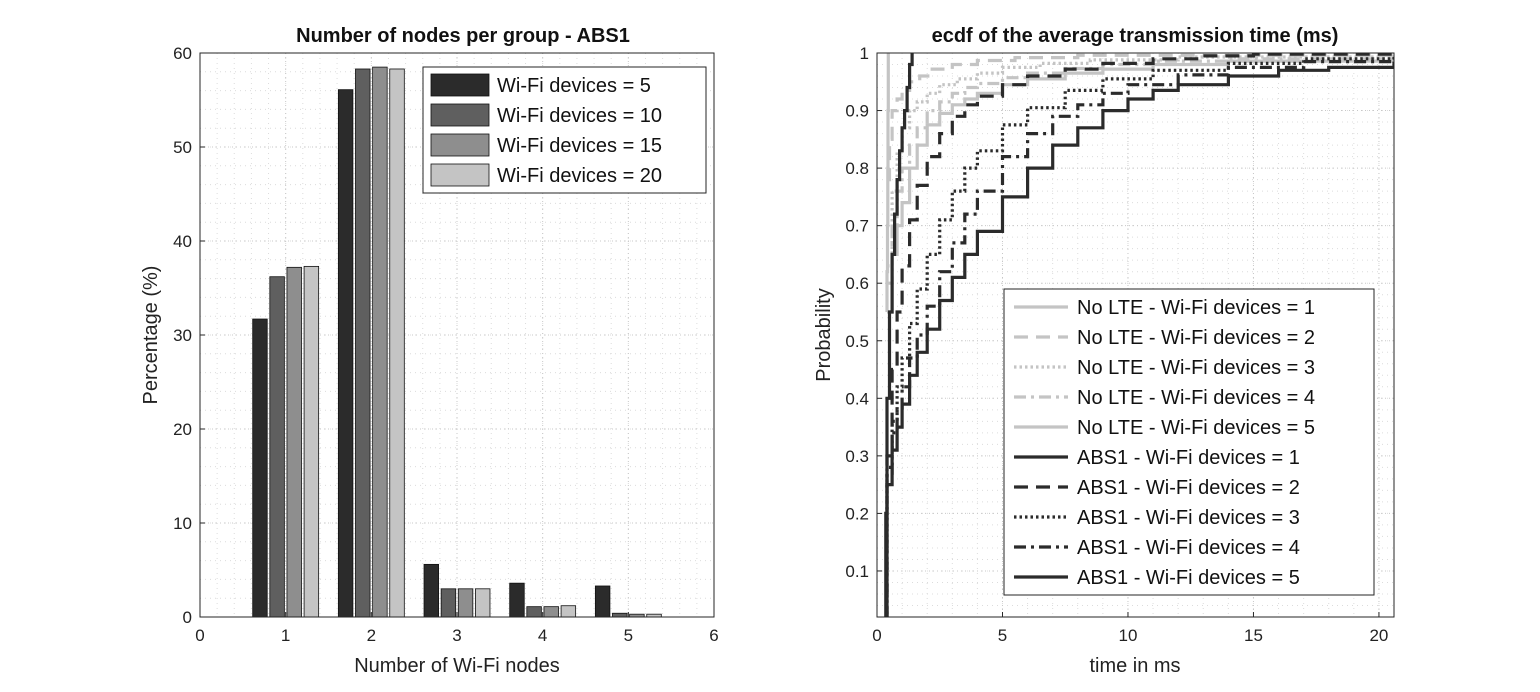  What do you see at coordinates (857, 341) in the screenshot?
I see `ecdf-ytick-label: 0.5` at bounding box center [857, 341].